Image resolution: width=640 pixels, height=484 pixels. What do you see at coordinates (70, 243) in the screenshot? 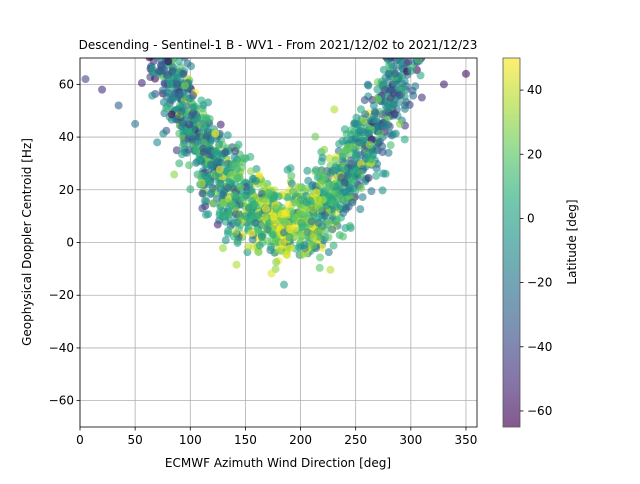
I see `y-tick-label: 0` at bounding box center [70, 243].